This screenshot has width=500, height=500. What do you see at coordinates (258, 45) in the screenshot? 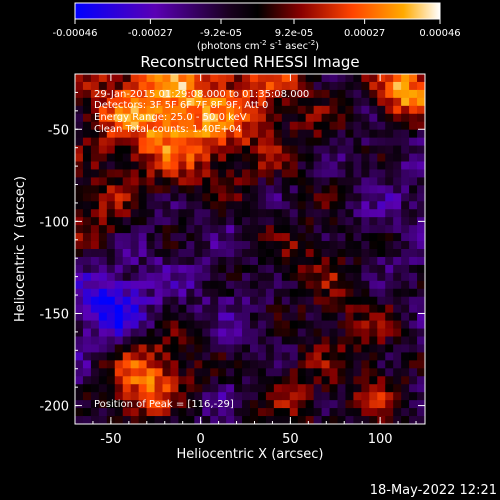
I see `colorbar-units: (photons cm-2 s-1 asec-2)` at bounding box center [258, 45].